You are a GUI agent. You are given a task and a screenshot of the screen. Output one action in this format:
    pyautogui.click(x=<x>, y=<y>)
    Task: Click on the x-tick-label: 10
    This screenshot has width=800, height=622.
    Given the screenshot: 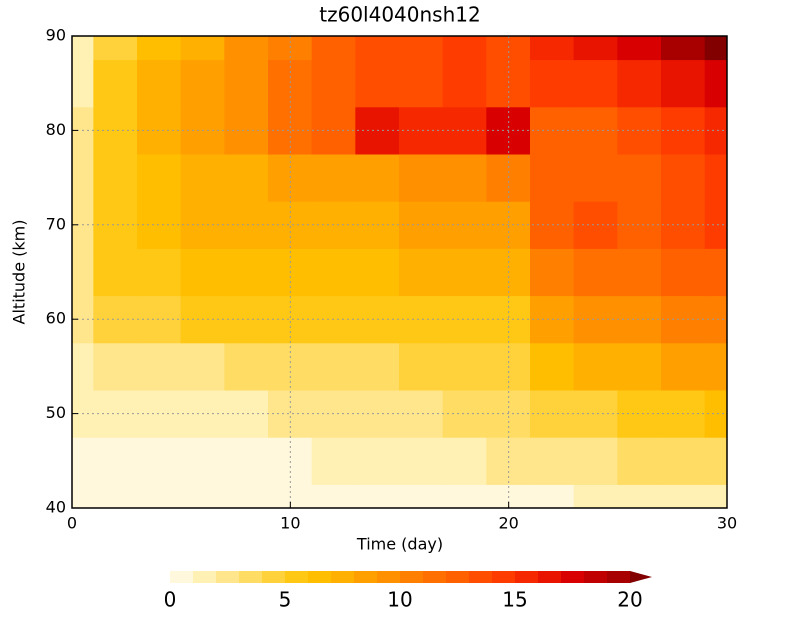 What is the action you would take?
    pyautogui.click(x=290, y=523)
    